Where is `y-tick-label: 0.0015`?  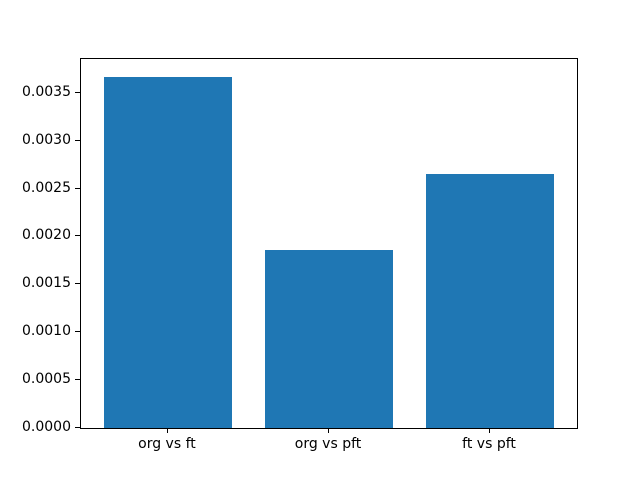
y-tick-label: 0.0015 is located at coordinates (46, 283).